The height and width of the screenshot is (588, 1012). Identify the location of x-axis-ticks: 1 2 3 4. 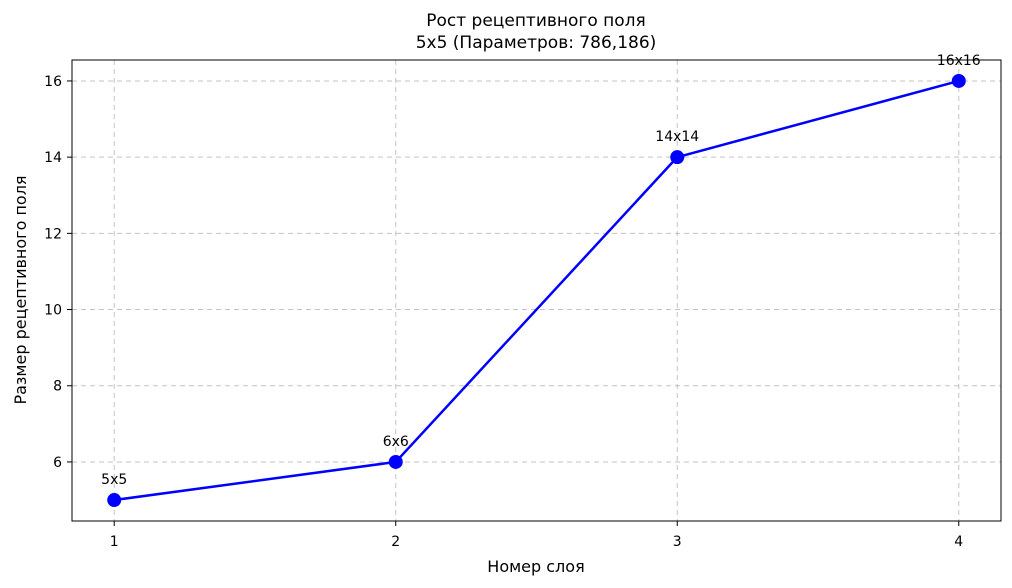
(536, 535).